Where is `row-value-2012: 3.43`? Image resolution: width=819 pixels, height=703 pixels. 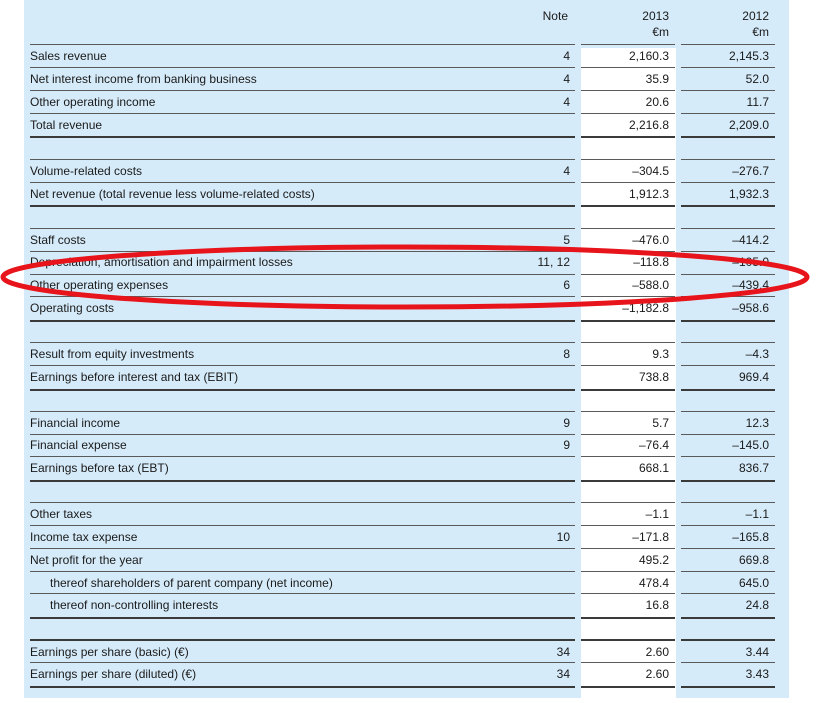 row-value-2012: 3.43 is located at coordinates (757, 674).